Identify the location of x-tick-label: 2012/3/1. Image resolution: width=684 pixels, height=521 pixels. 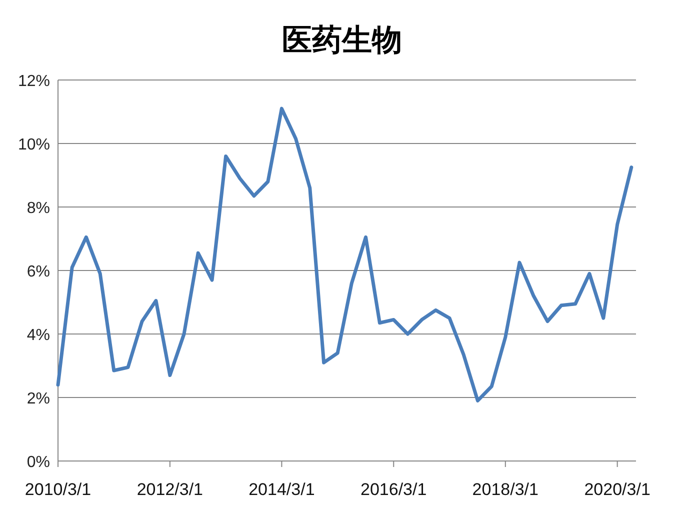
(170, 489).